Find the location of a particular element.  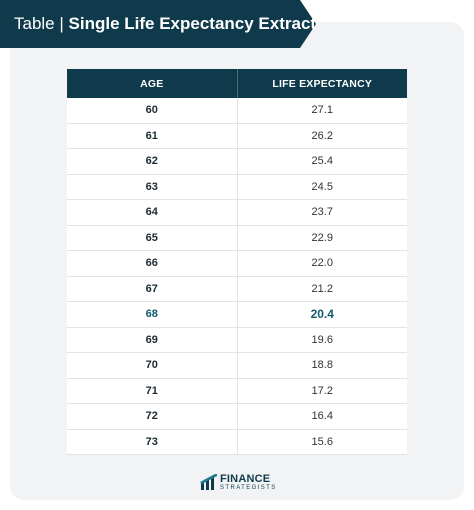

life-expectancy-cell: 21.2 is located at coordinates (322, 289).